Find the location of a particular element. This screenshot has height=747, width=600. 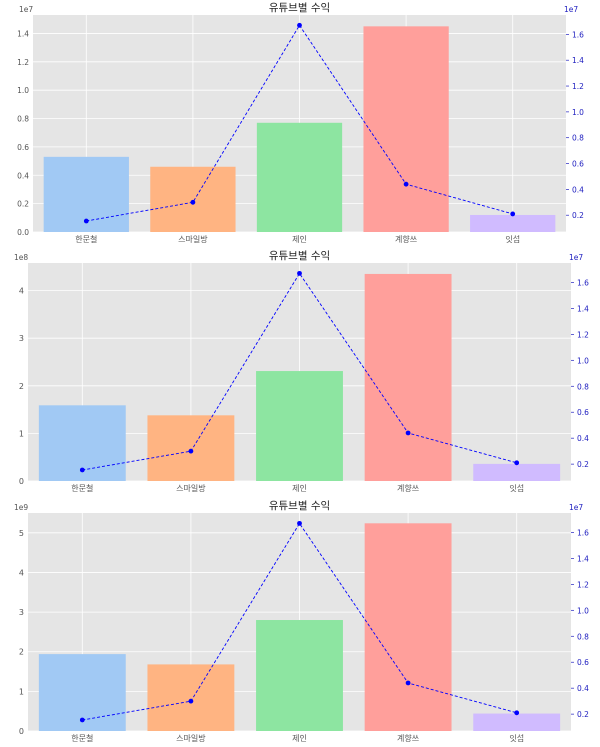

left-offset-label: 1e9 is located at coordinates (21, 507).